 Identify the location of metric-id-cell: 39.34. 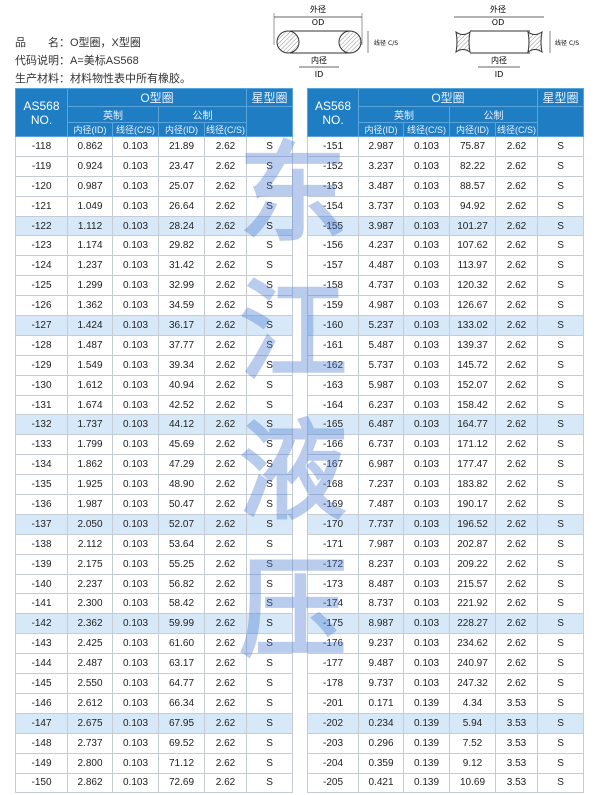
(181, 365).